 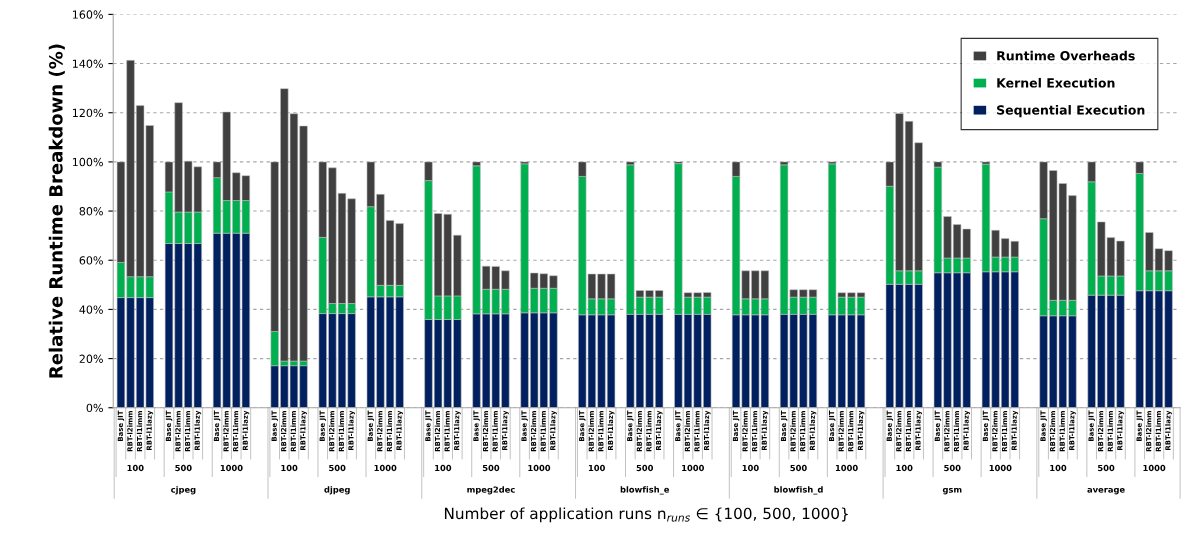 I want to click on y-tick-label: 40%, so click(x=91, y=309).